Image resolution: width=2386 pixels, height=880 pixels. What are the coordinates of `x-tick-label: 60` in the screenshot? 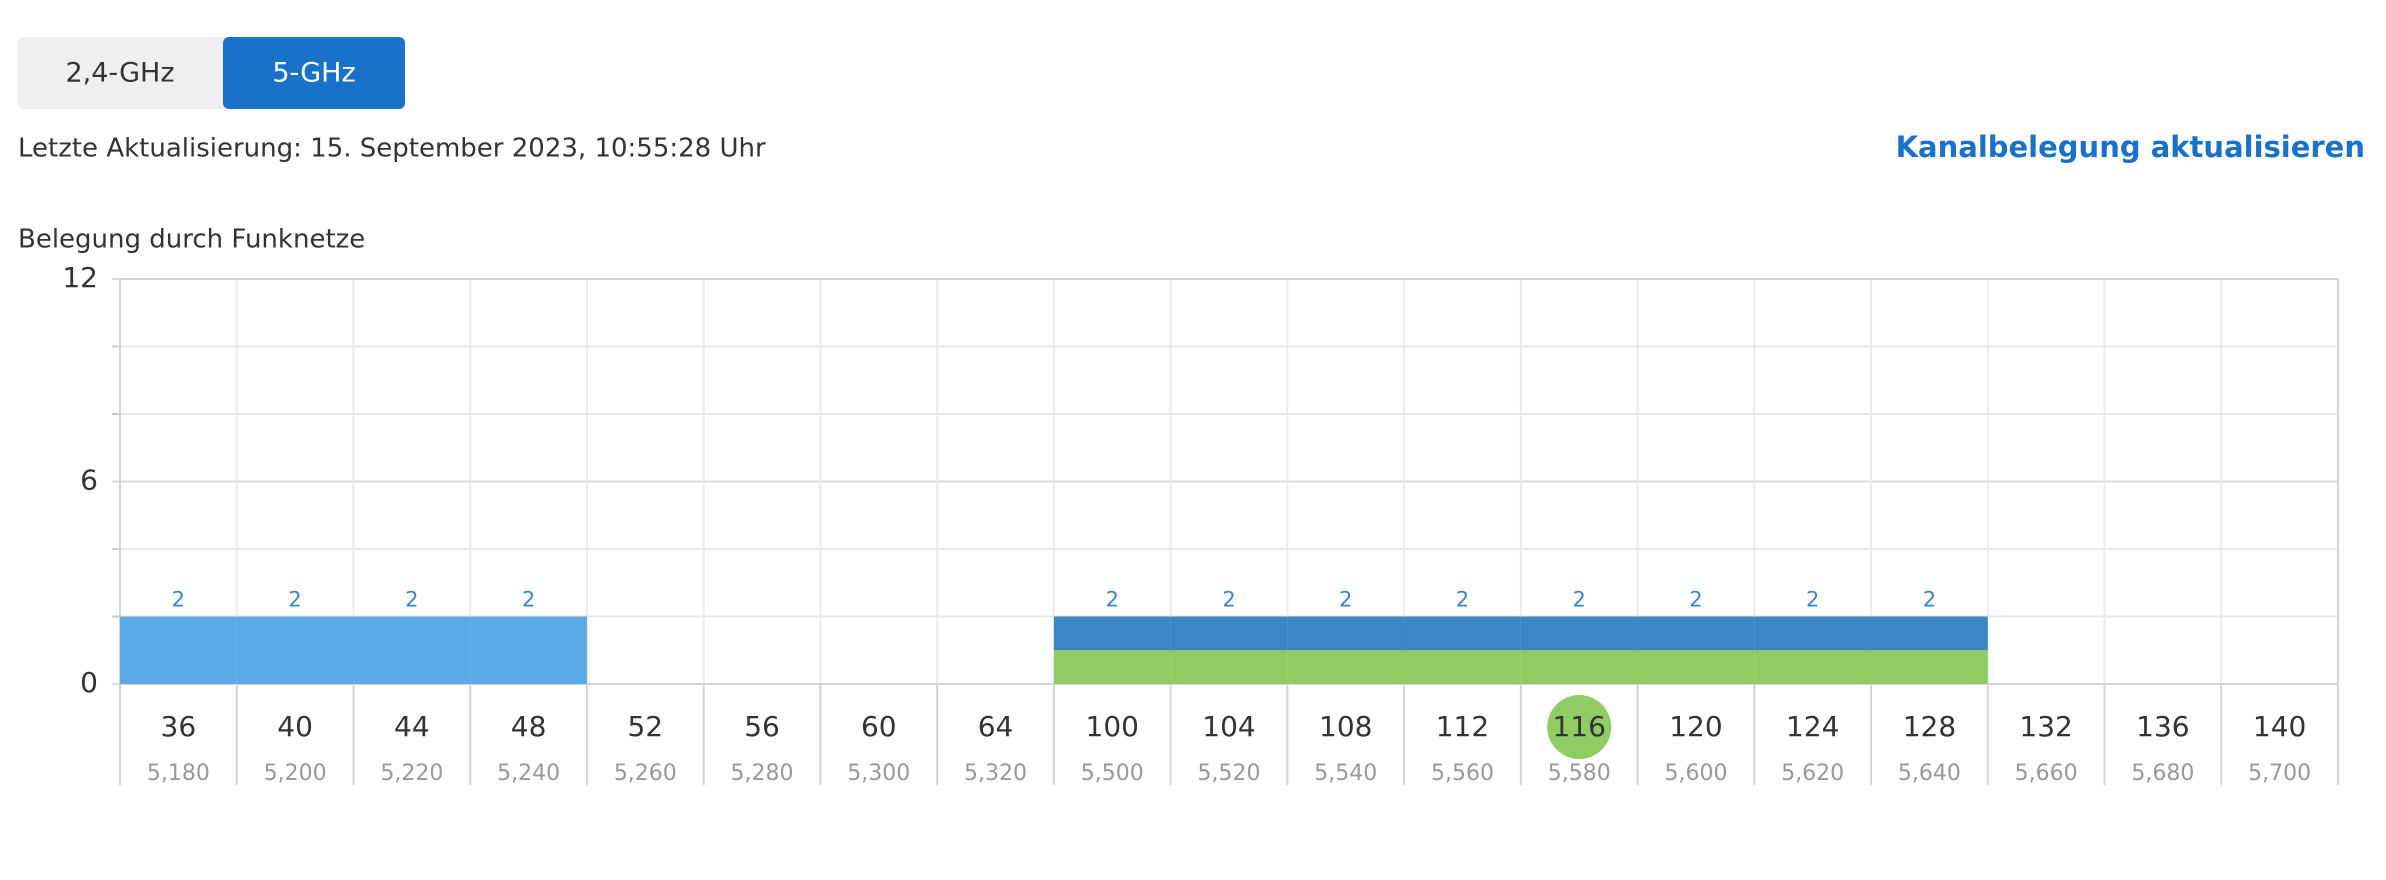 It's located at (879, 726).